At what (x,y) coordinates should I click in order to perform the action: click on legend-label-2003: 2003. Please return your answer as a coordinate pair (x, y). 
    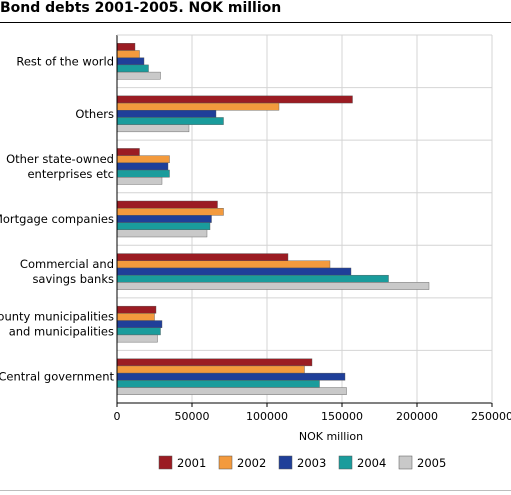
    Looking at the image, I should click on (311, 463).